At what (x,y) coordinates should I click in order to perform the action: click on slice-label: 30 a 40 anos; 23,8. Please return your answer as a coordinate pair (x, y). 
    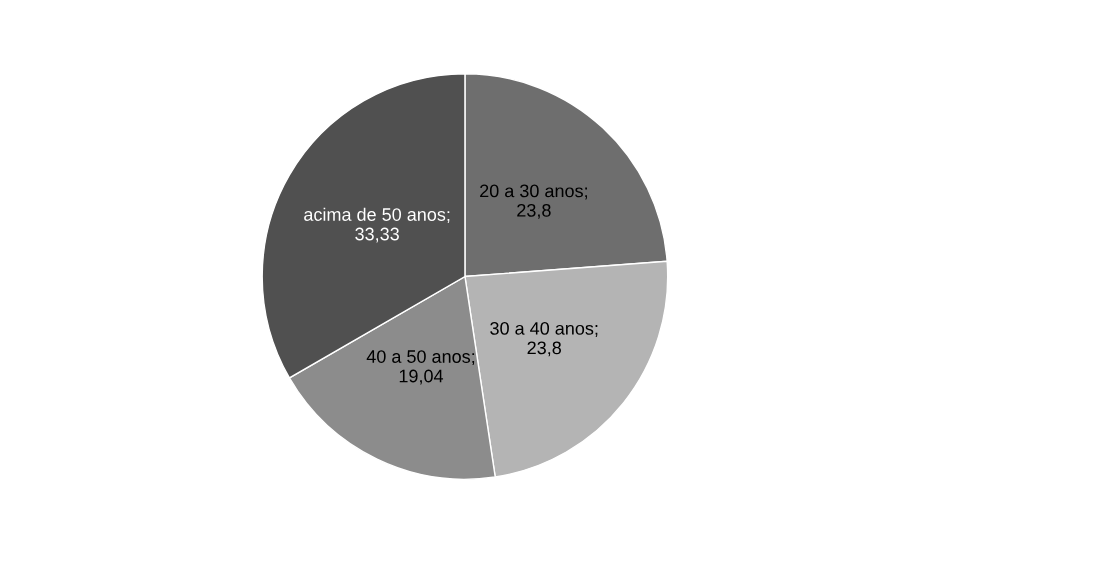
    Looking at the image, I should click on (544, 339).